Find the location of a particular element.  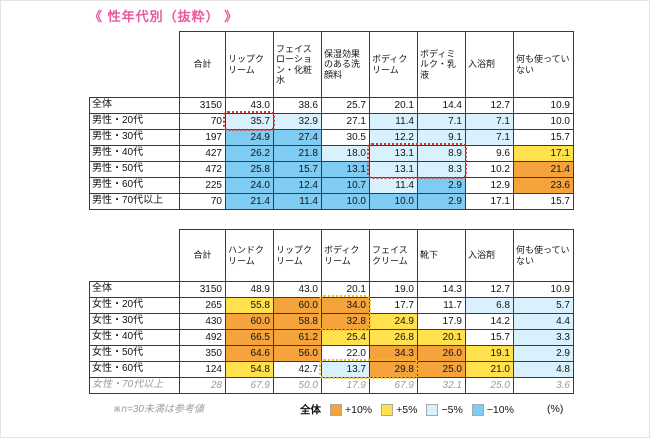

value-cell: 35.7 is located at coordinates (249, 121).